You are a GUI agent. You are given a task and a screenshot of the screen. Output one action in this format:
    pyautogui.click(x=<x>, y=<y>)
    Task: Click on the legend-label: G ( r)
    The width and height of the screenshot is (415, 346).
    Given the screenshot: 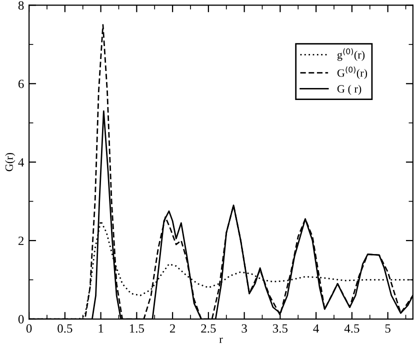 What is the action you would take?
    pyautogui.click(x=349, y=89)
    